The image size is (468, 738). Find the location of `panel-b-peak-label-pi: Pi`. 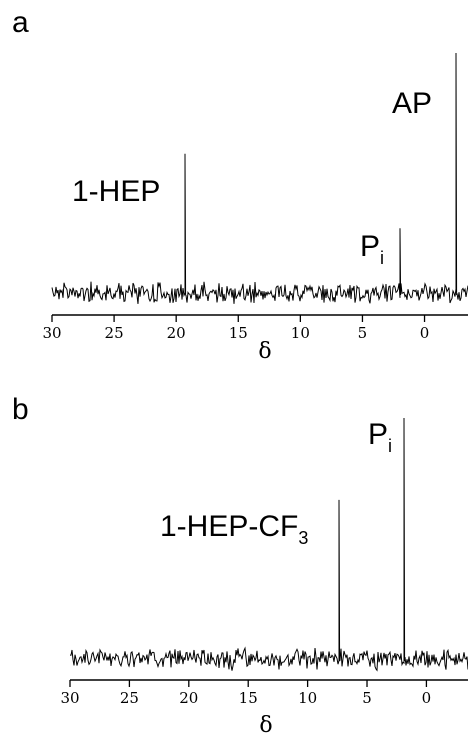

panel-b-peak-label-pi: Pi is located at coordinates (380, 437).